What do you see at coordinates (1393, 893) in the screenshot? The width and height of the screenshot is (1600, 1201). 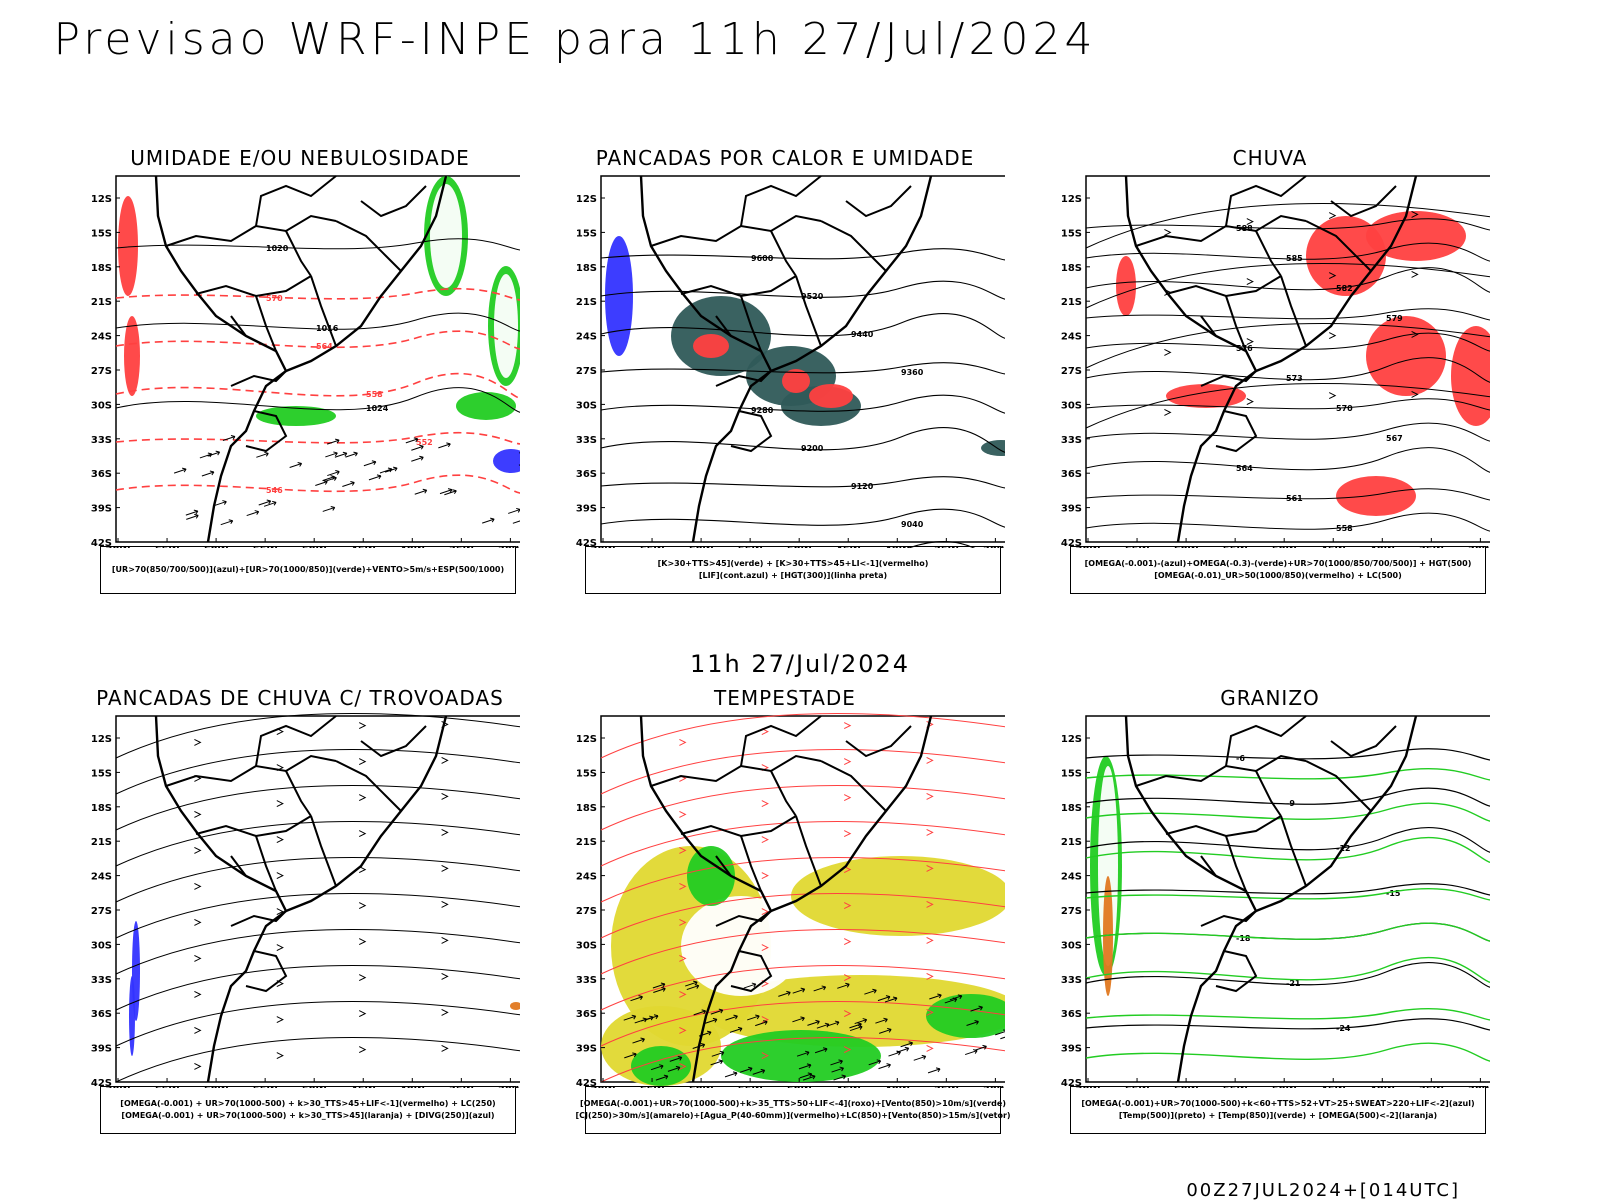 I see `contour-label: -15` at bounding box center [1393, 893].